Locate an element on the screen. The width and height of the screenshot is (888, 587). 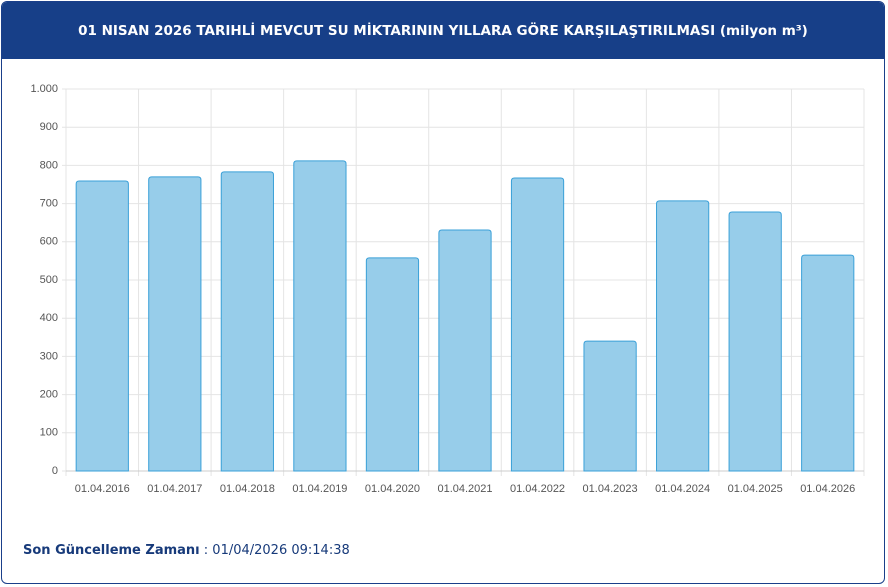
y-tick-label: 0 is located at coordinates (55, 471).